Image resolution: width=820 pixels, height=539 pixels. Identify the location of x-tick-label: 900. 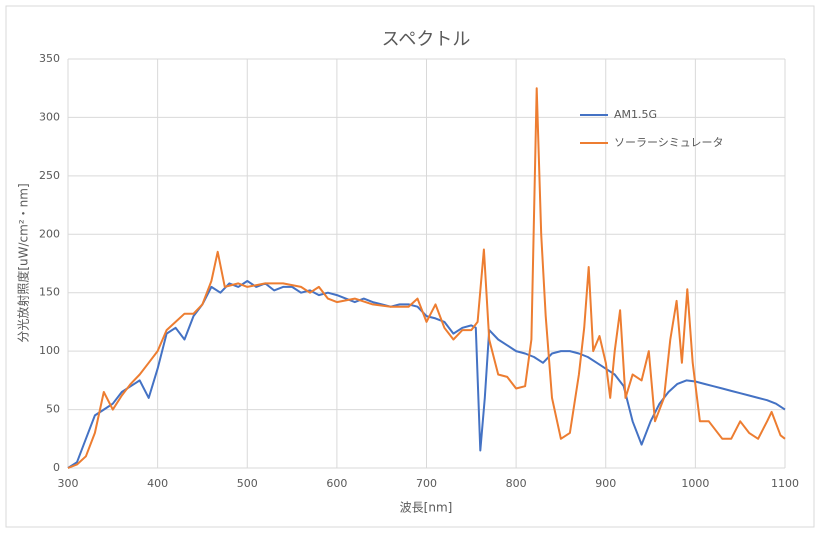
(605, 483).